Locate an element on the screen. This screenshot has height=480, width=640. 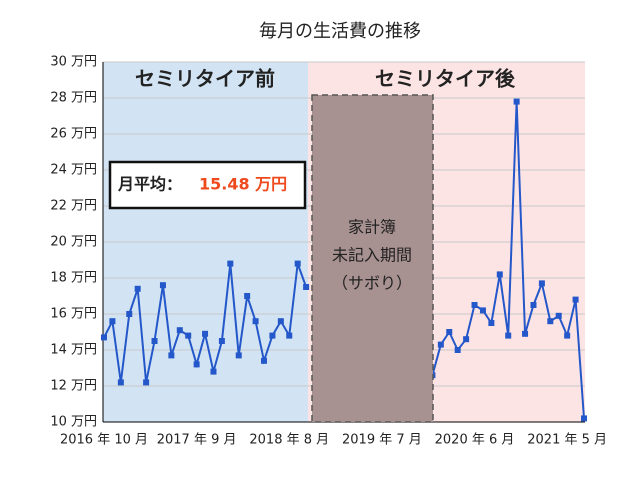
x-tick-label: 2019 年 7 月 is located at coordinates (382, 440).